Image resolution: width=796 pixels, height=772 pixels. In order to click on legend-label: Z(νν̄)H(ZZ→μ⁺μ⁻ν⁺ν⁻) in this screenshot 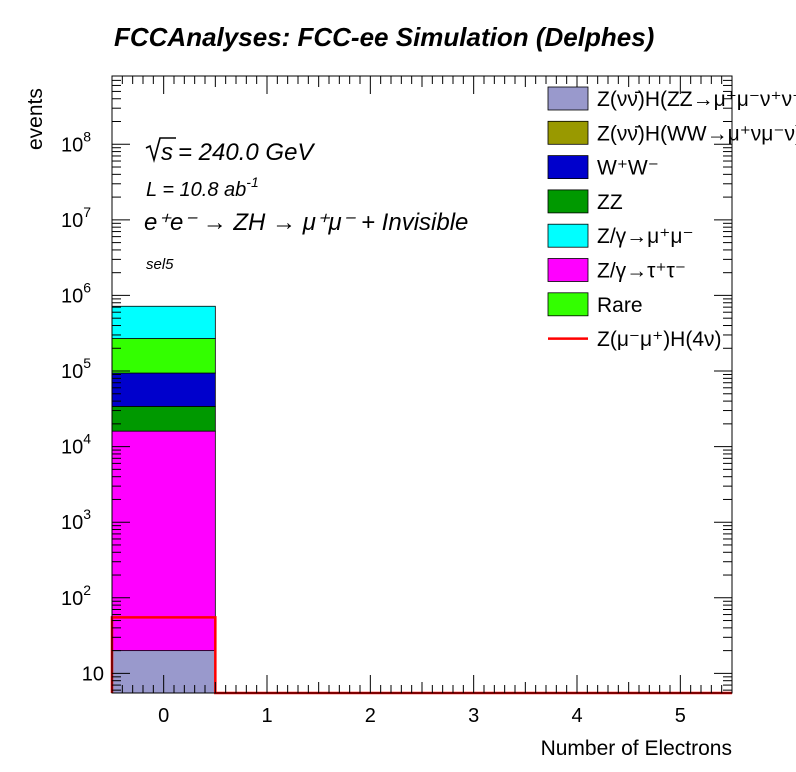, I will do `click(696, 99)`.